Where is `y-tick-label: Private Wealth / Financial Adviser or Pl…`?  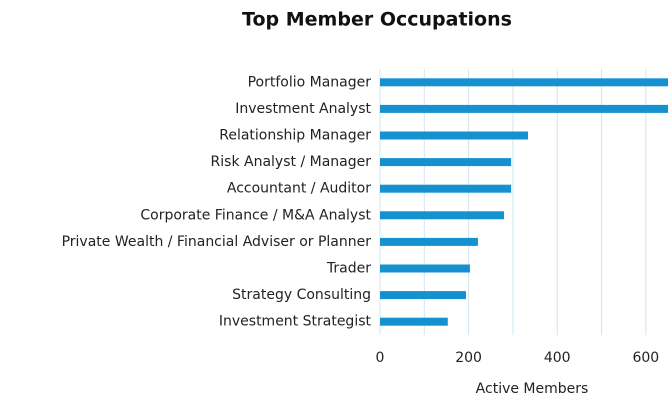 y-tick-label: Private Wealth / Financial Adviser or Pl… is located at coordinates (217, 242).